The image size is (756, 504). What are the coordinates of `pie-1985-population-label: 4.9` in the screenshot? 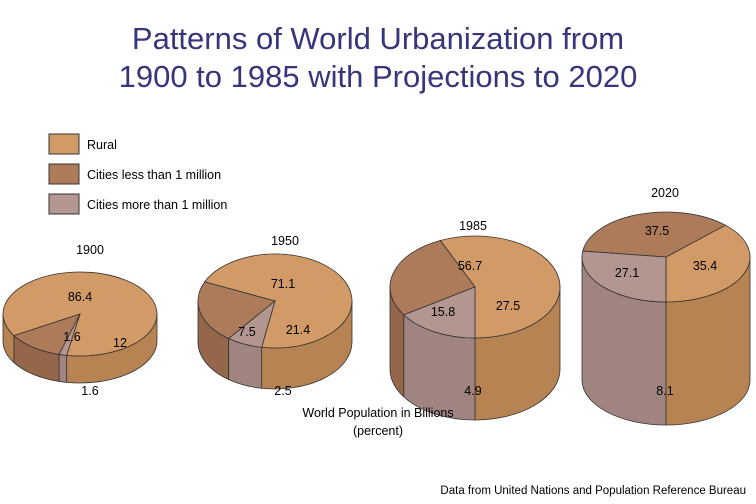 It's located at (472, 391).